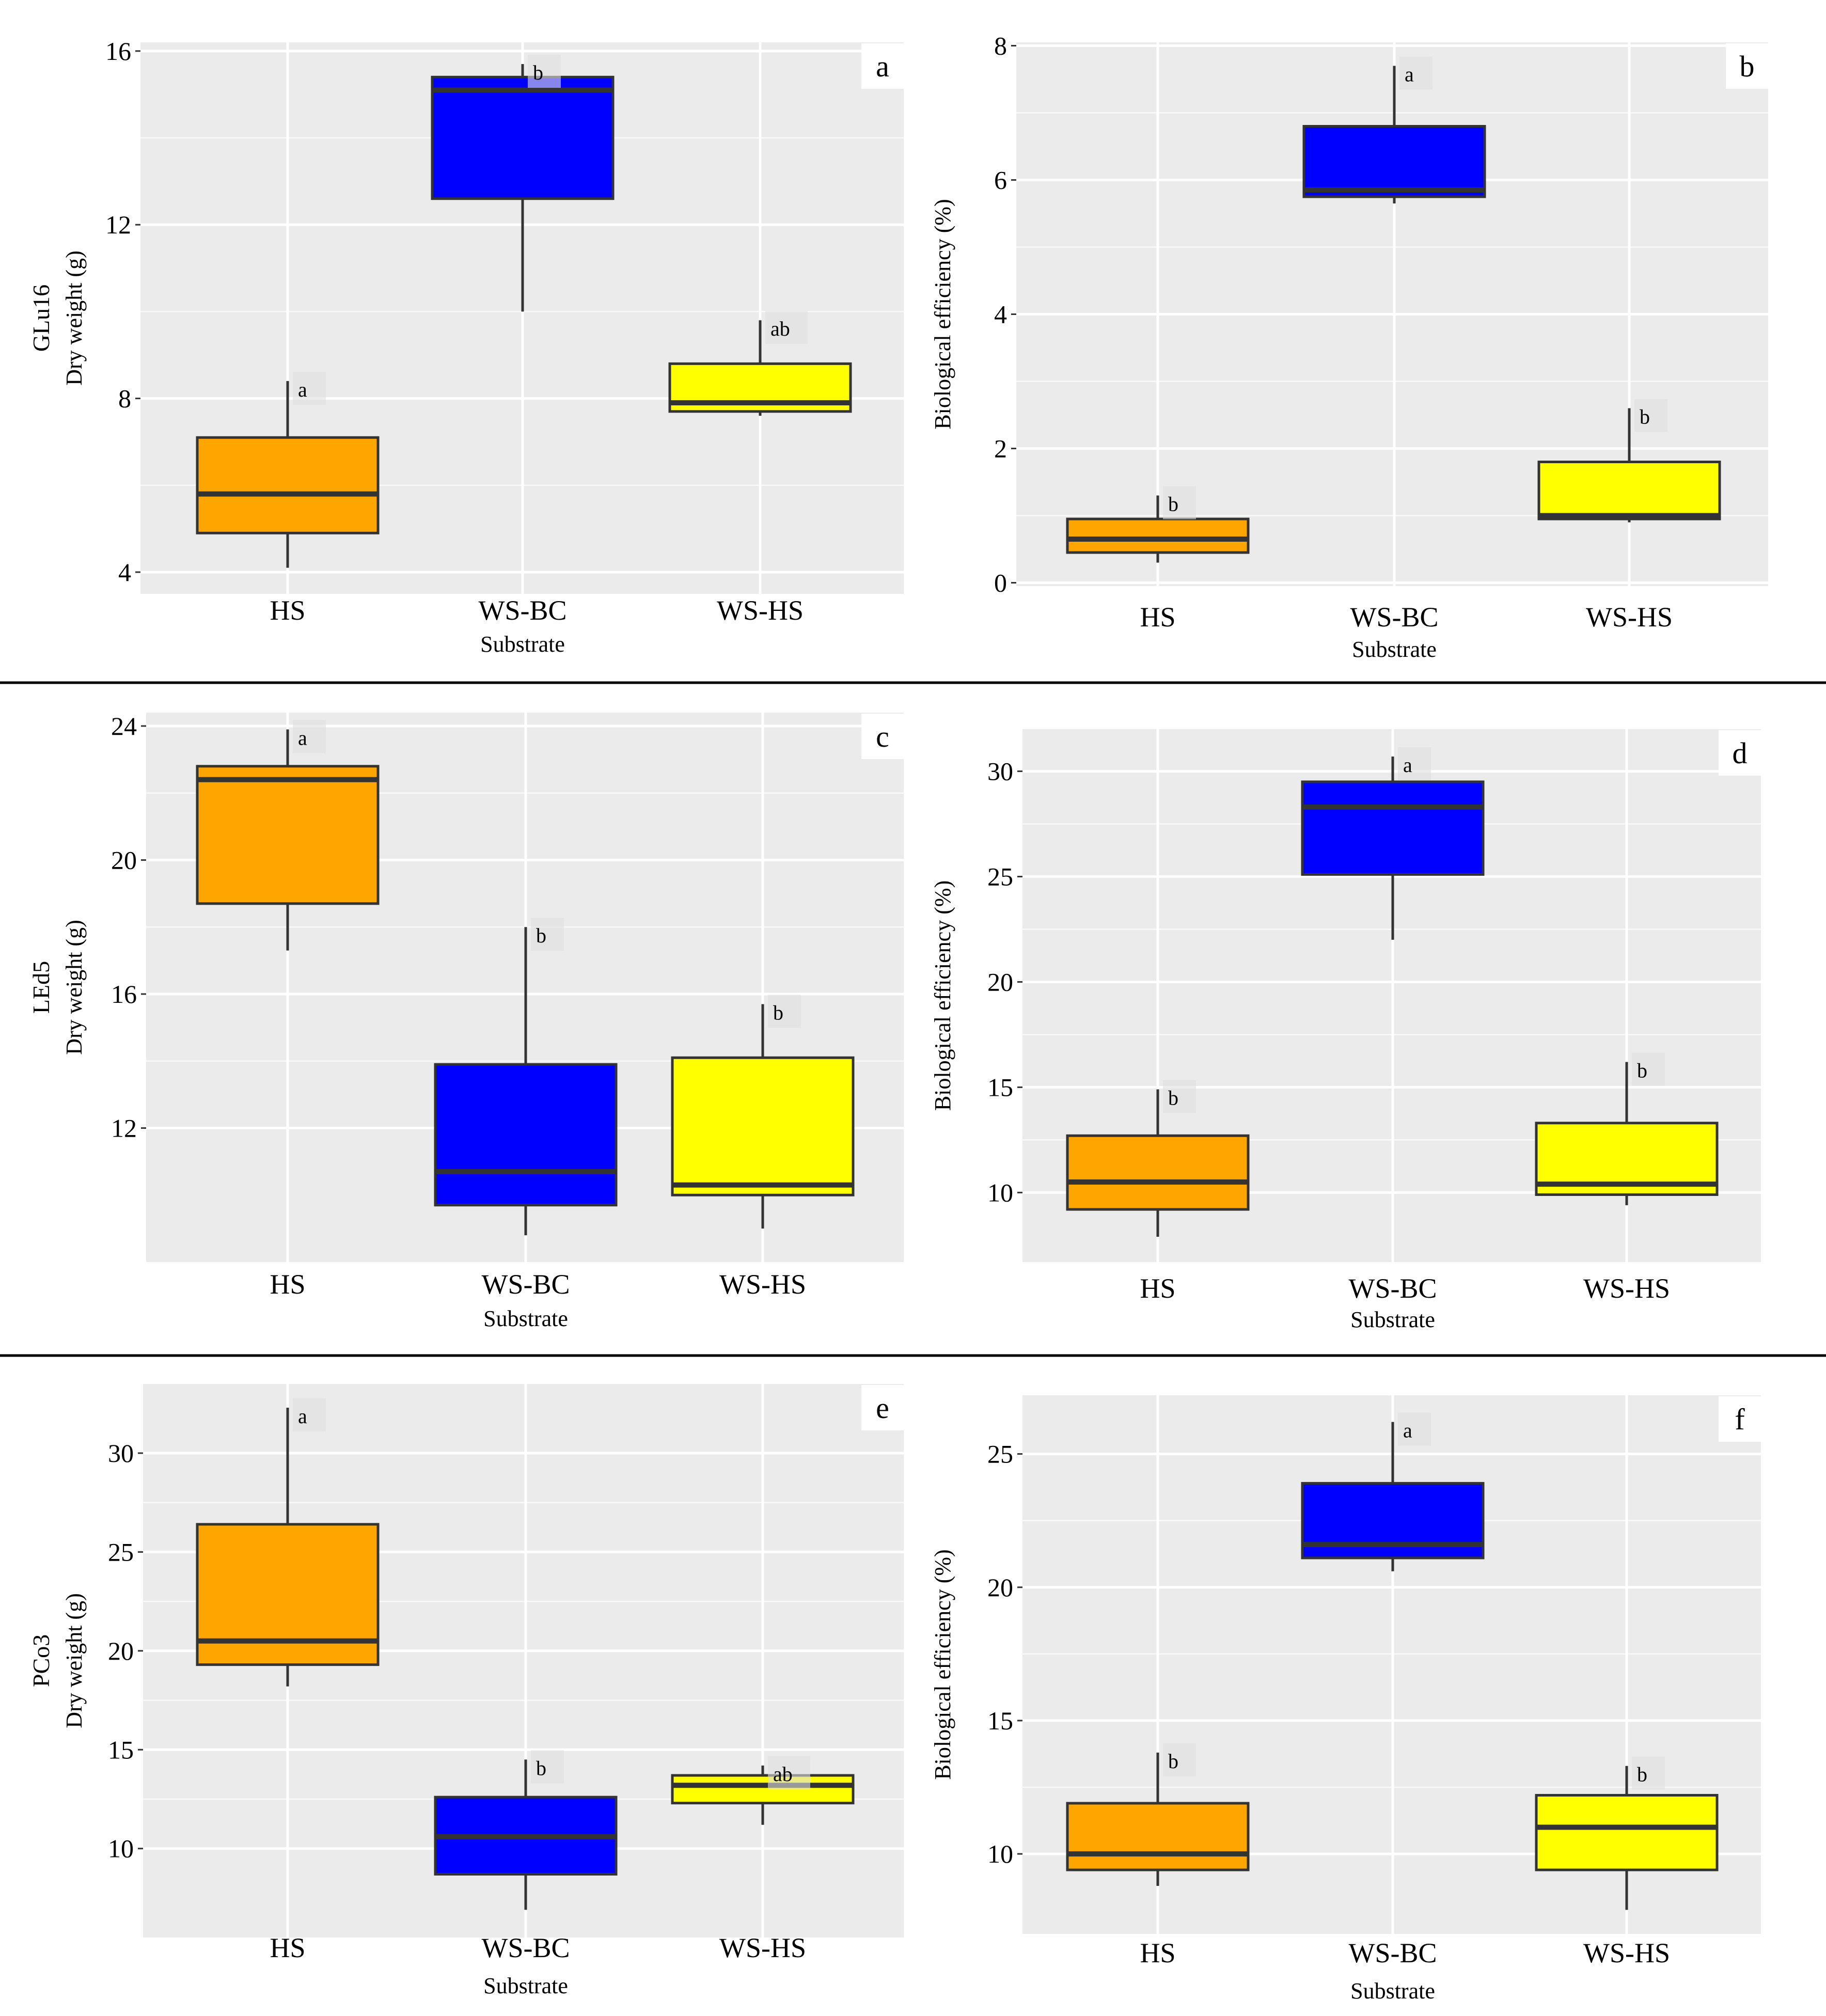 This screenshot has width=1826, height=2016. What do you see at coordinates (1001, 448) in the screenshot?
I see `y-tick-label: 2` at bounding box center [1001, 448].